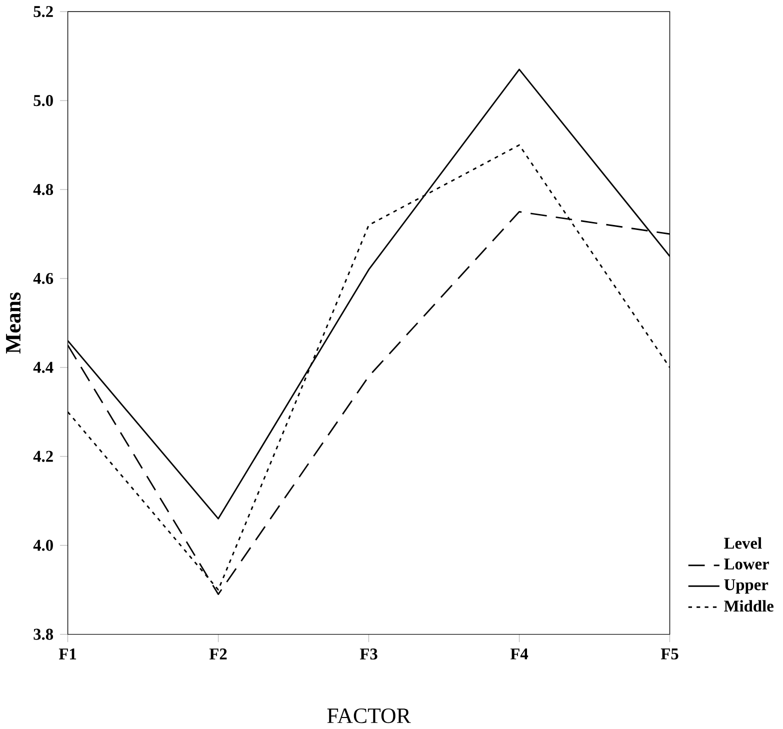 The image size is (783, 729). What do you see at coordinates (669, 654) in the screenshot?
I see `x-tick-label: F5` at bounding box center [669, 654].